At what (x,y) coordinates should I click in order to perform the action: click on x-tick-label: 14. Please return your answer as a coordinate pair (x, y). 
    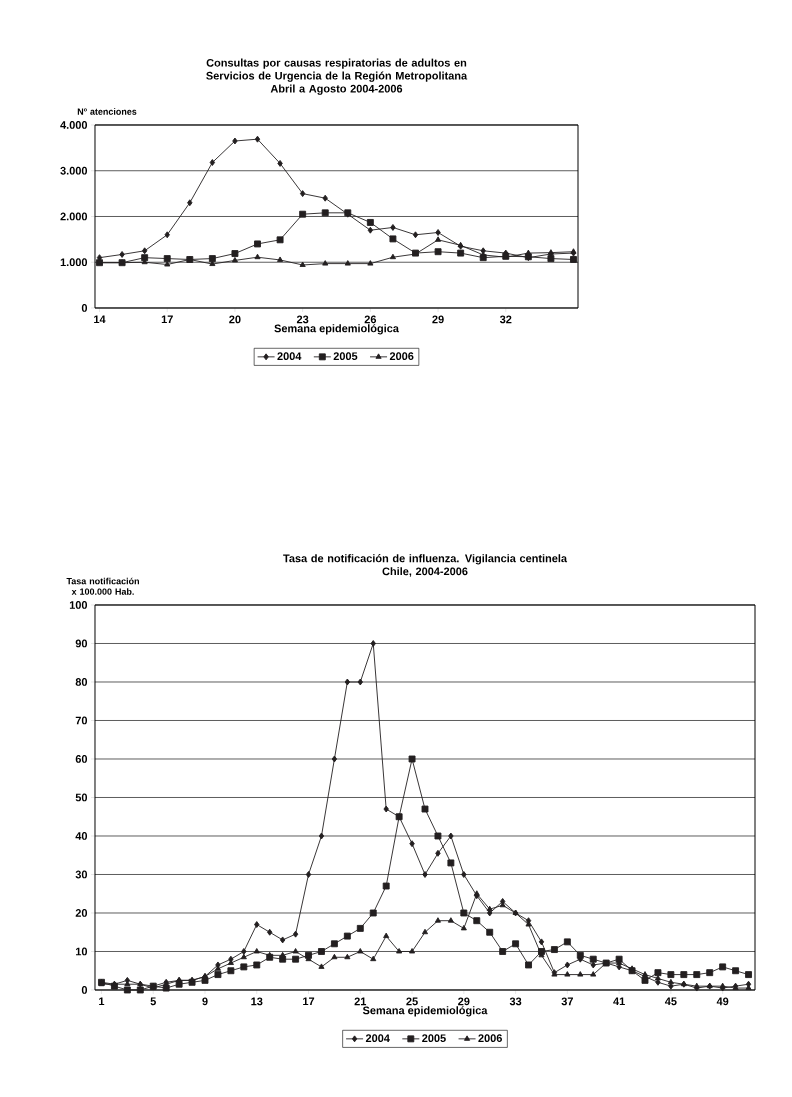
    Looking at the image, I should click on (100, 319).